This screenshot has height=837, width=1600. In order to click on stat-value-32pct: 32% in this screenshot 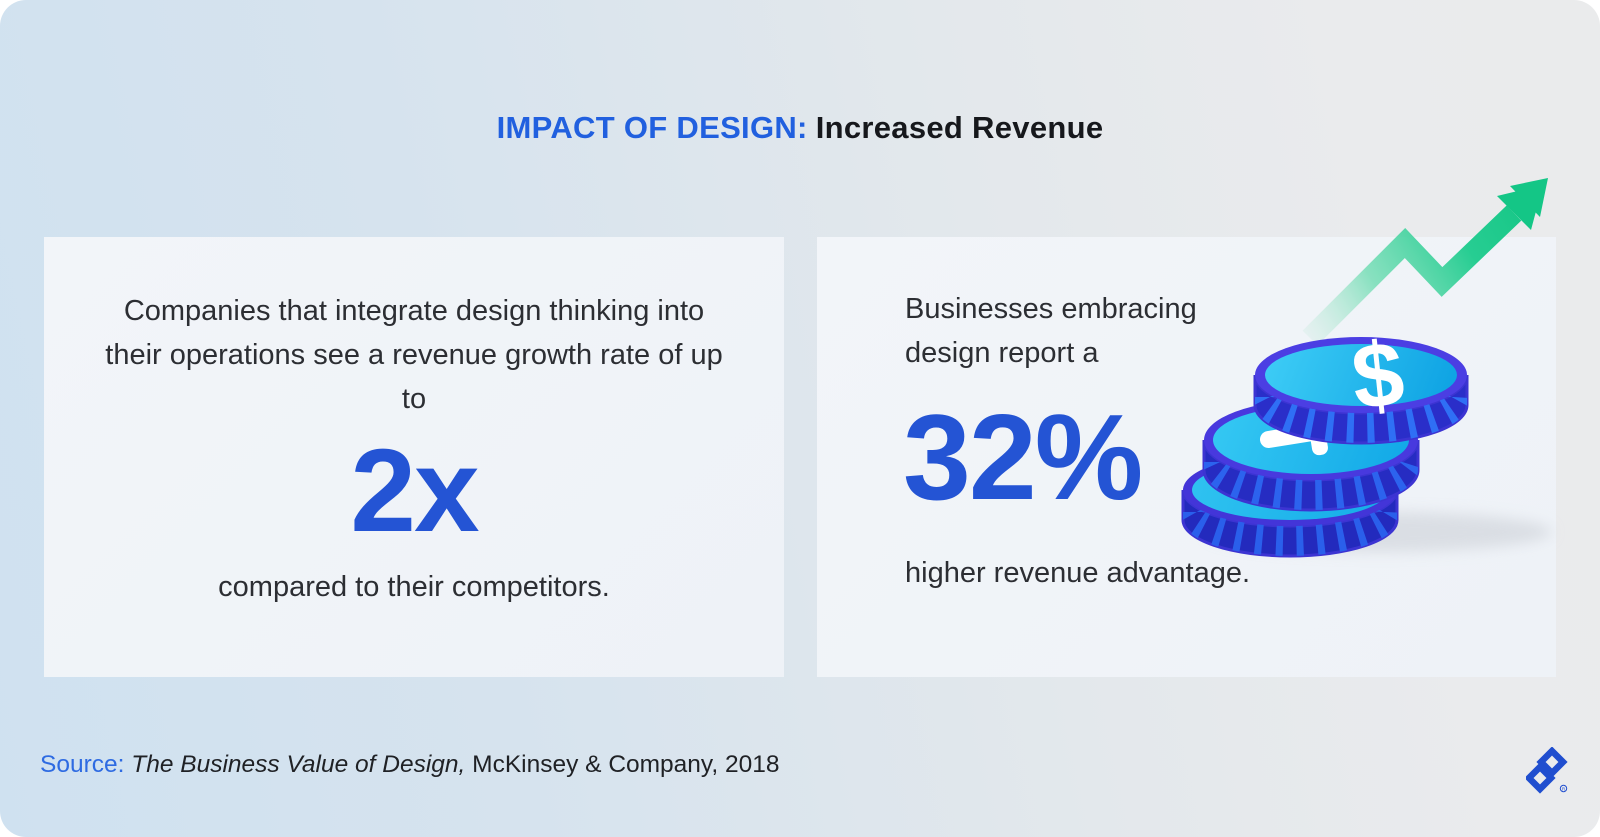, I will do `click(1023, 457)`.